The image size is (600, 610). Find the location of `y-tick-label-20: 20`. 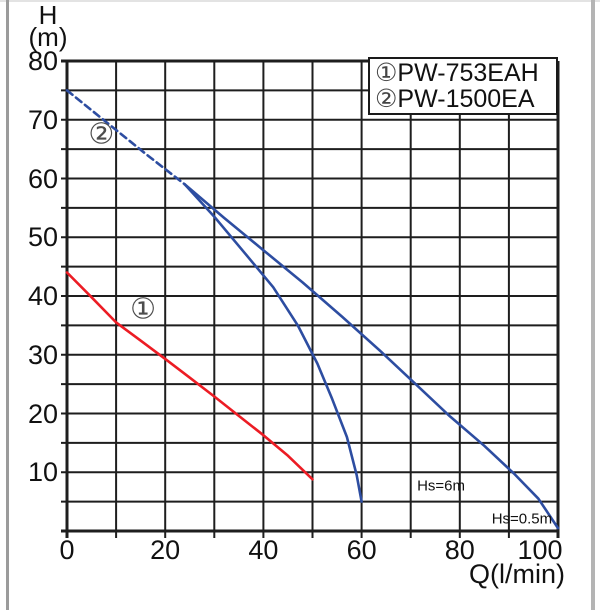

y-tick-label-20: 20 is located at coordinates (42, 413).